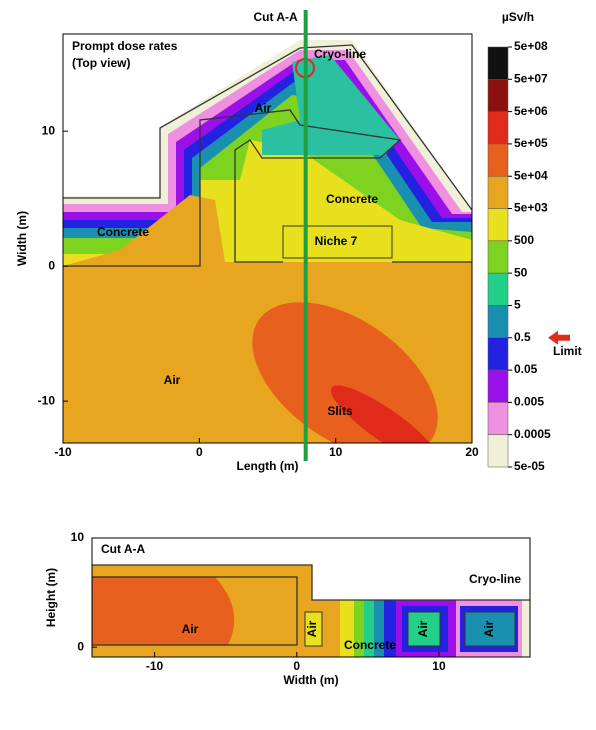 The height and width of the screenshot is (730, 596). What do you see at coordinates (559, 337) in the screenshot?
I see `limit-arrow` at bounding box center [559, 337].